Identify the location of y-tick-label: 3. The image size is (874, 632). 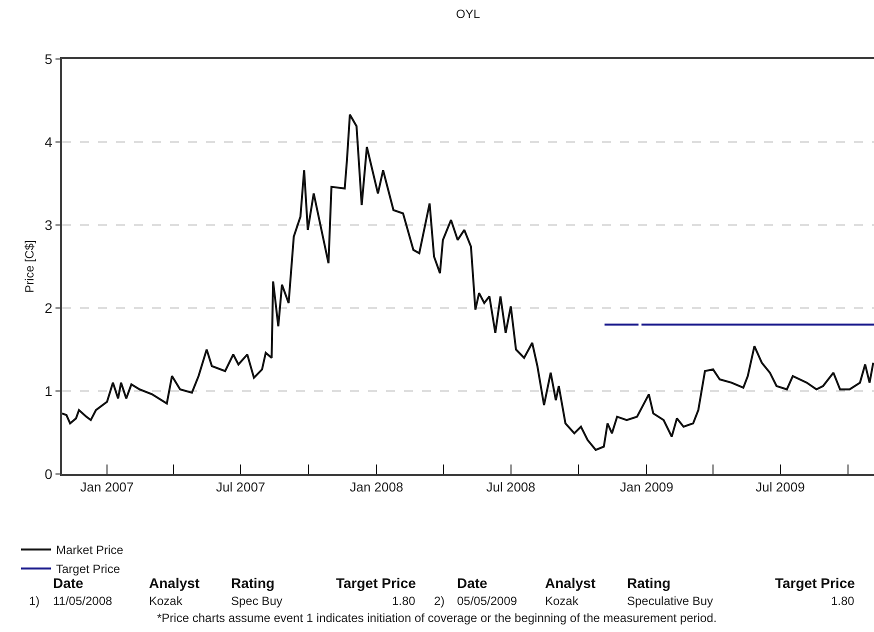
(48, 224).